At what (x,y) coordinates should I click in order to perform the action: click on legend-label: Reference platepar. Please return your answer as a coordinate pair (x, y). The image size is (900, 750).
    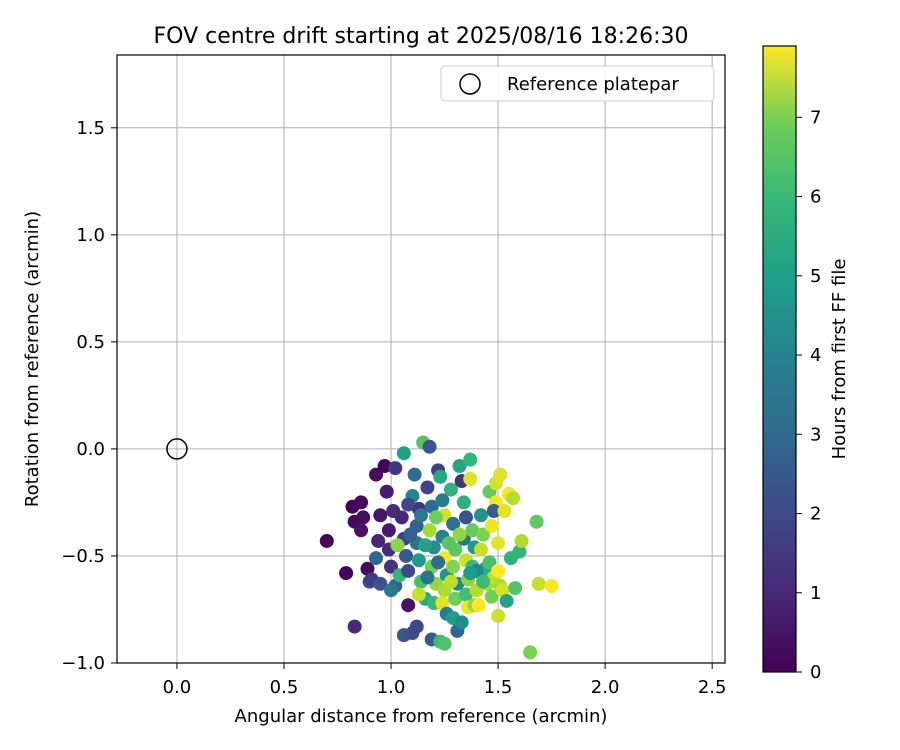
    Looking at the image, I should click on (593, 84).